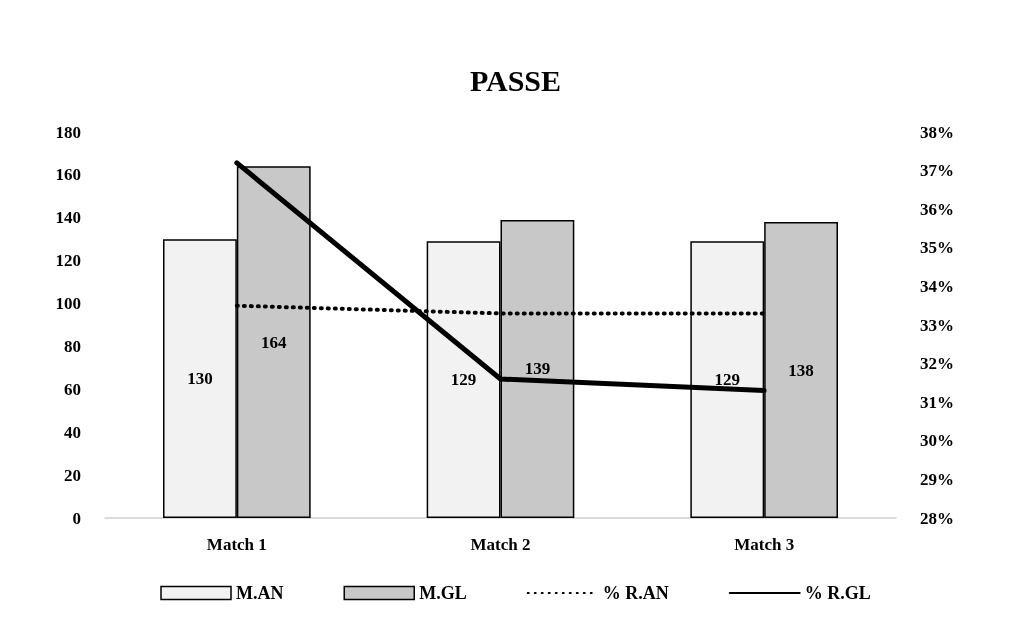  I want to click on y2-tick-label: 29%, so click(937, 479).